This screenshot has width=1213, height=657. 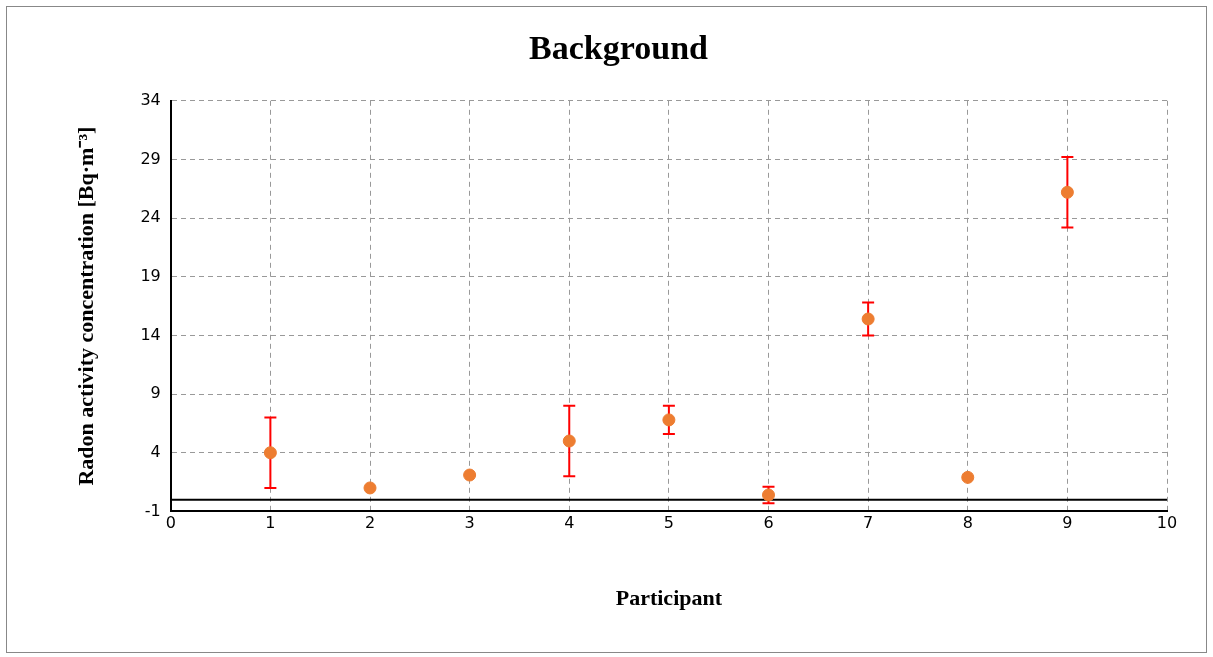 I want to click on x-tick-label: 5, so click(x=668, y=523).